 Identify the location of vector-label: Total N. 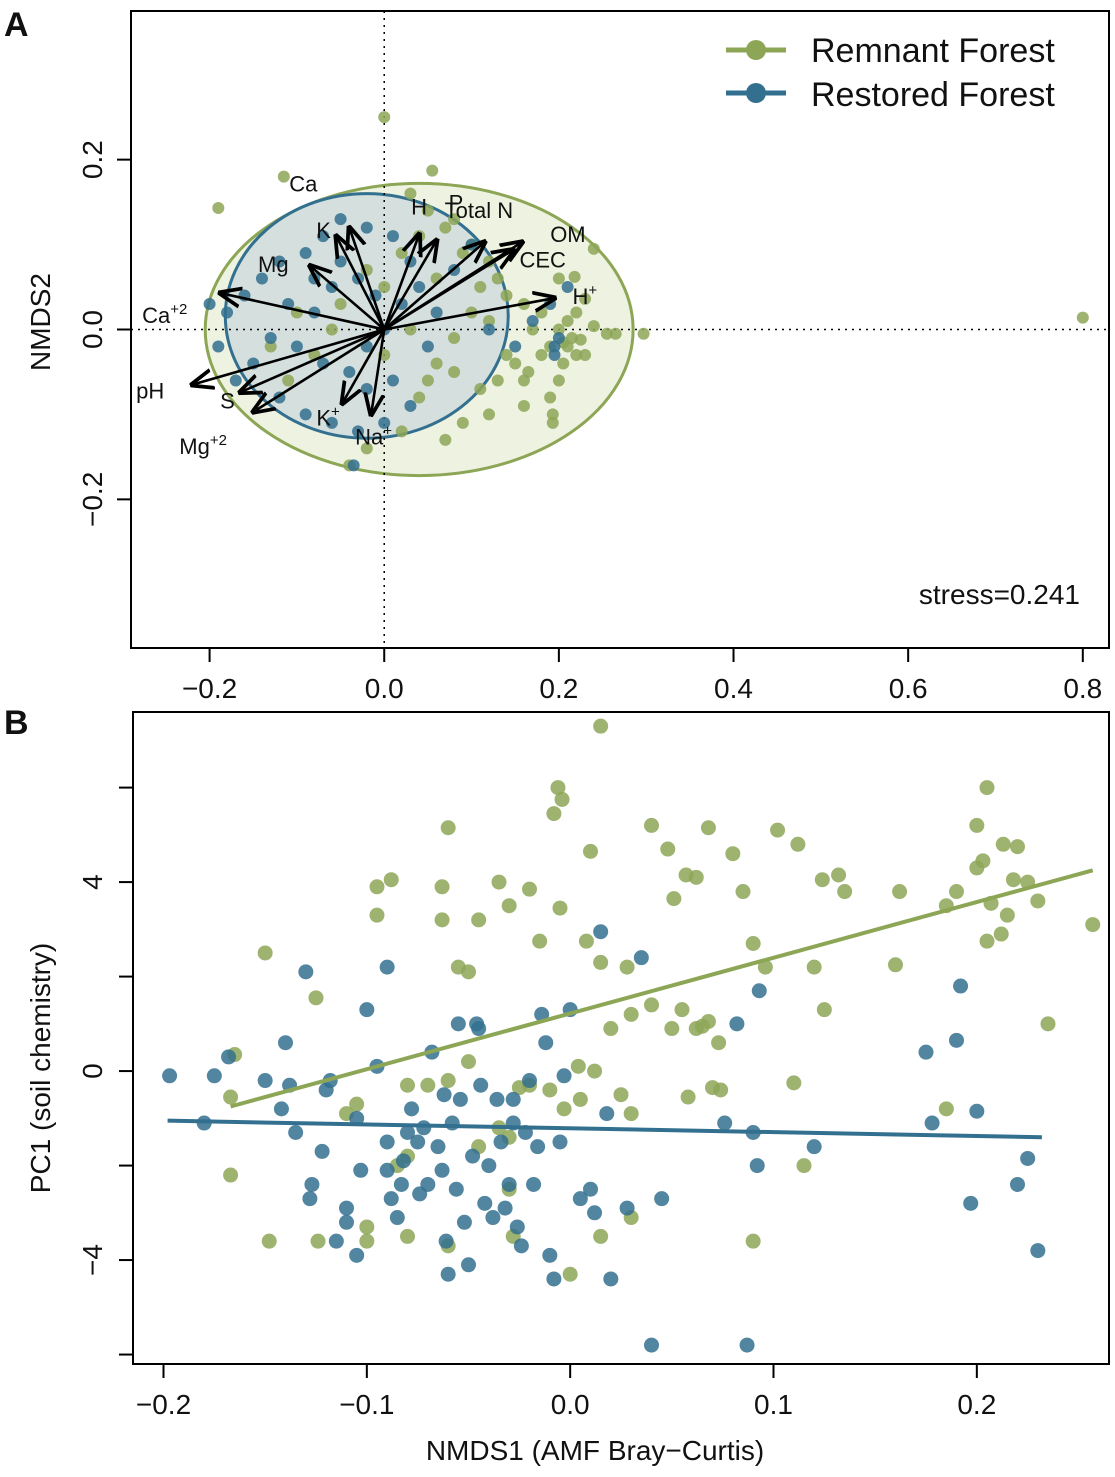
(479, 210).